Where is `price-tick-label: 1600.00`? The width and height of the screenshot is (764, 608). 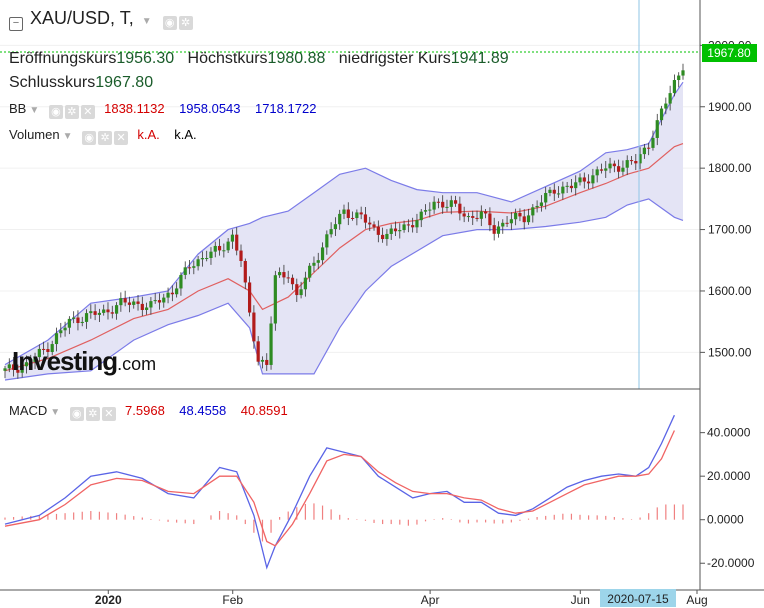 price-tick-label: 1600.00 is located at coordinates (730, 291).